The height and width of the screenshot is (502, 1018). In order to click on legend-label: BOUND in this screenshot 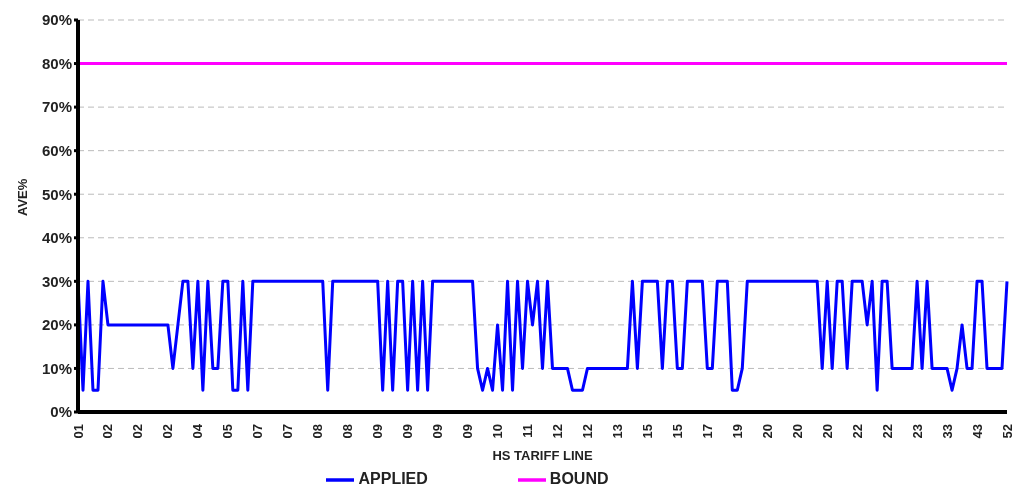, I will do `click(579, 479)`.